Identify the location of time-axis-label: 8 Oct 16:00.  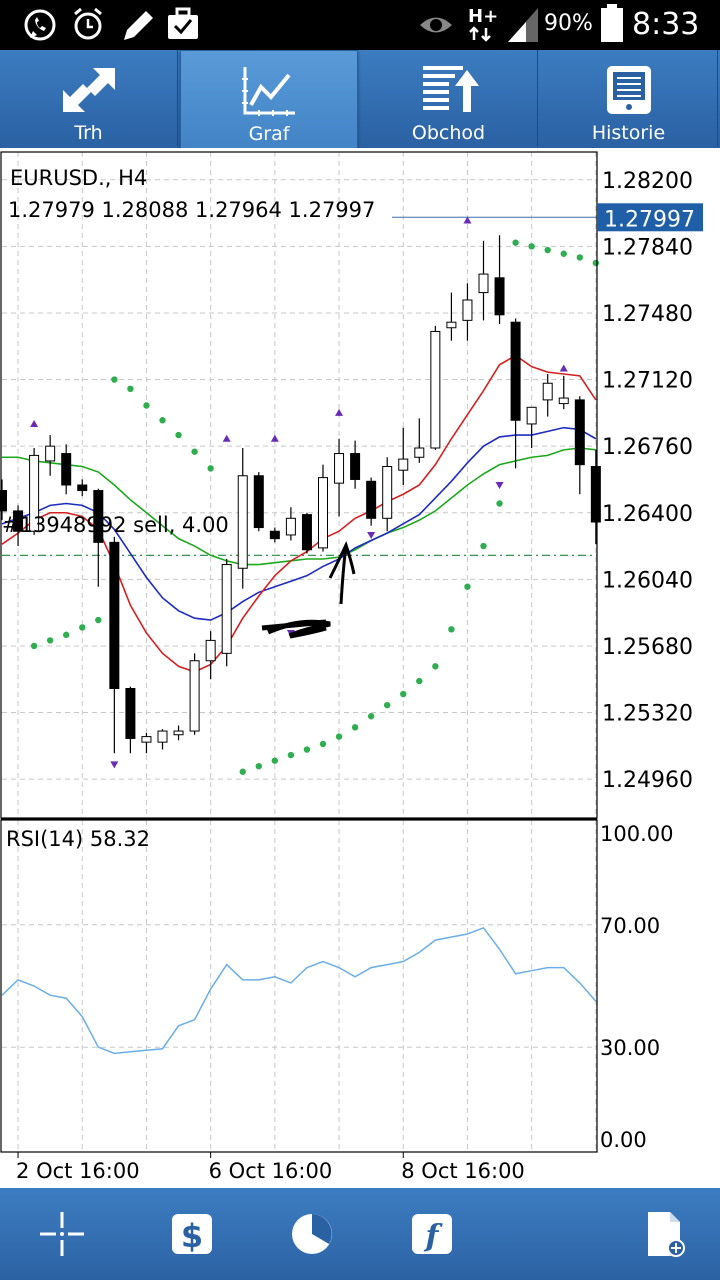
(463, 1171).